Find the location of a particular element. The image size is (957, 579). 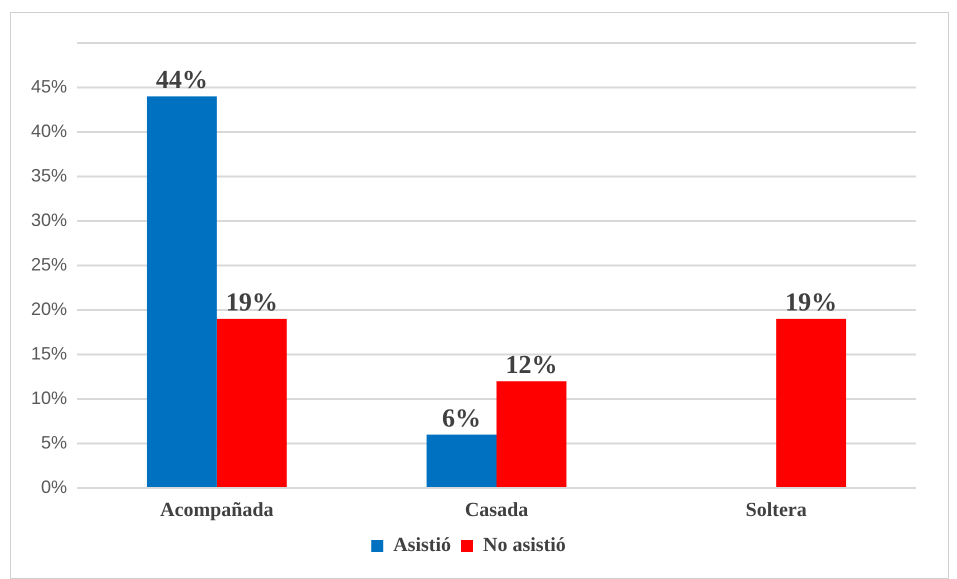

y-tick-label: 5% is located at coordinates (54, 442).